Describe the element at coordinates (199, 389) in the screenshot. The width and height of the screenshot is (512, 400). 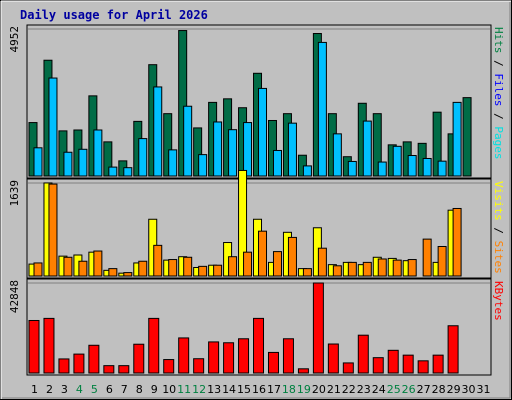
I see `x-tick-label: 12` at that location.